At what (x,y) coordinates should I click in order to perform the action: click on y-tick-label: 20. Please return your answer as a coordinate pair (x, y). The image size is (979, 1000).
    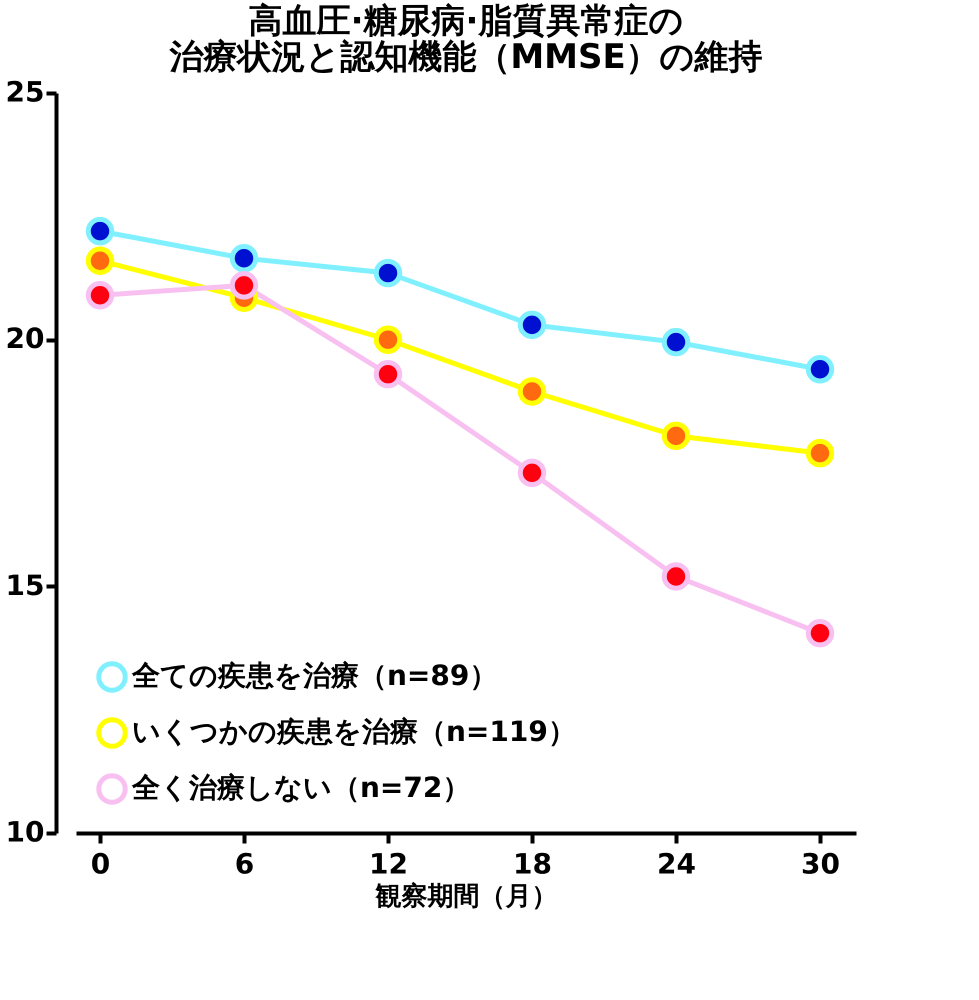
    Looking at the image, I should click on (25, 339).